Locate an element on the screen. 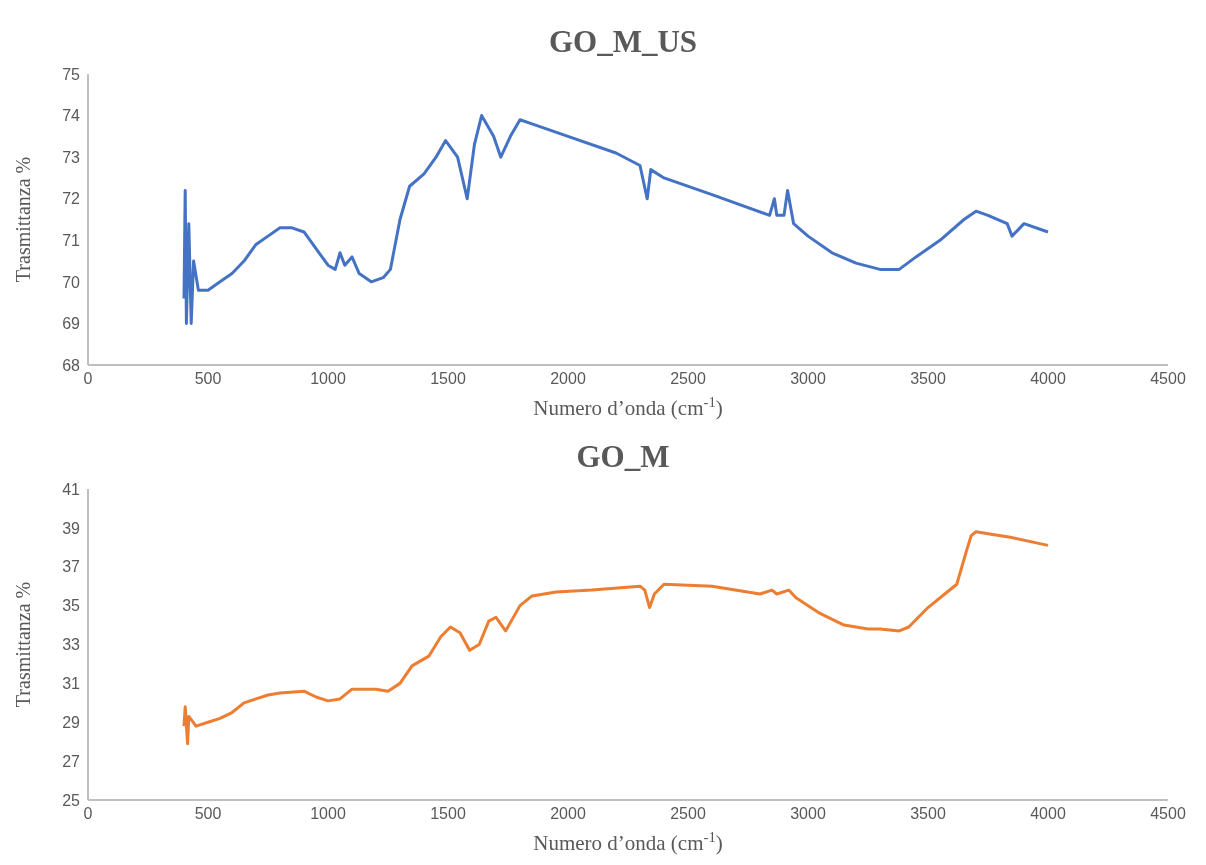  y-tick-label: 39 is located at coordinates (71, 528).